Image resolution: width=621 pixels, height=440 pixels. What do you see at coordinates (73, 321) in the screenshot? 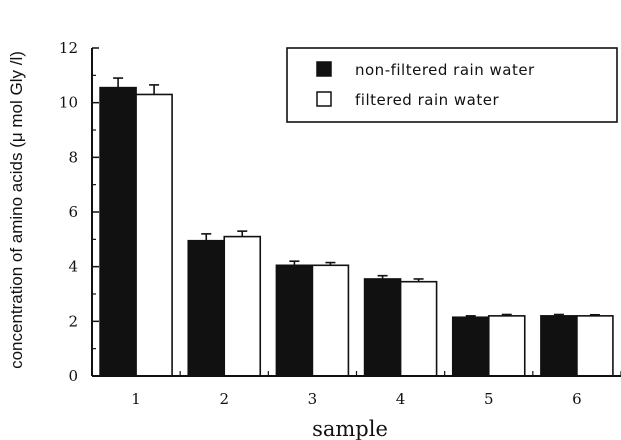
I see `y-tick-label: 2` at bounding box center [73, 321].